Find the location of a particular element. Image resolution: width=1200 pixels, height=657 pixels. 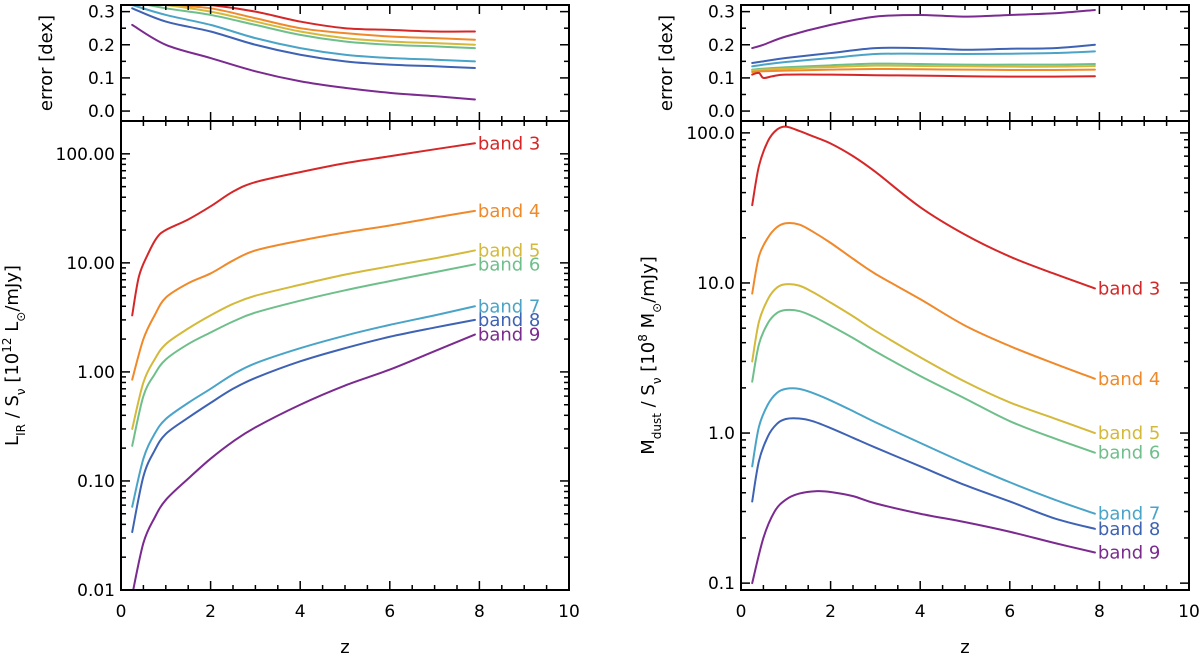

panel-left-top: 0.0 0.1 0.2 0.3 error [dex] is located at coordinates (303, 62).